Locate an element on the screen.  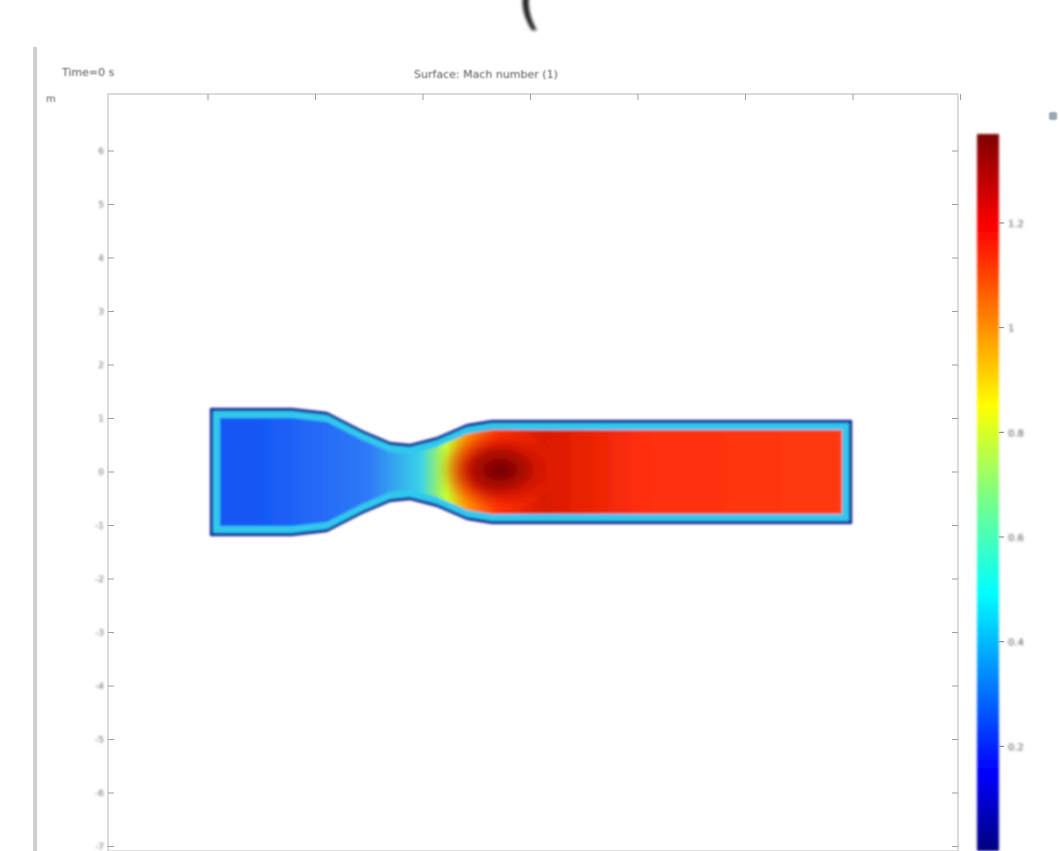
colorbar-tick-label: 1 is located at coordinates (1011, 329).